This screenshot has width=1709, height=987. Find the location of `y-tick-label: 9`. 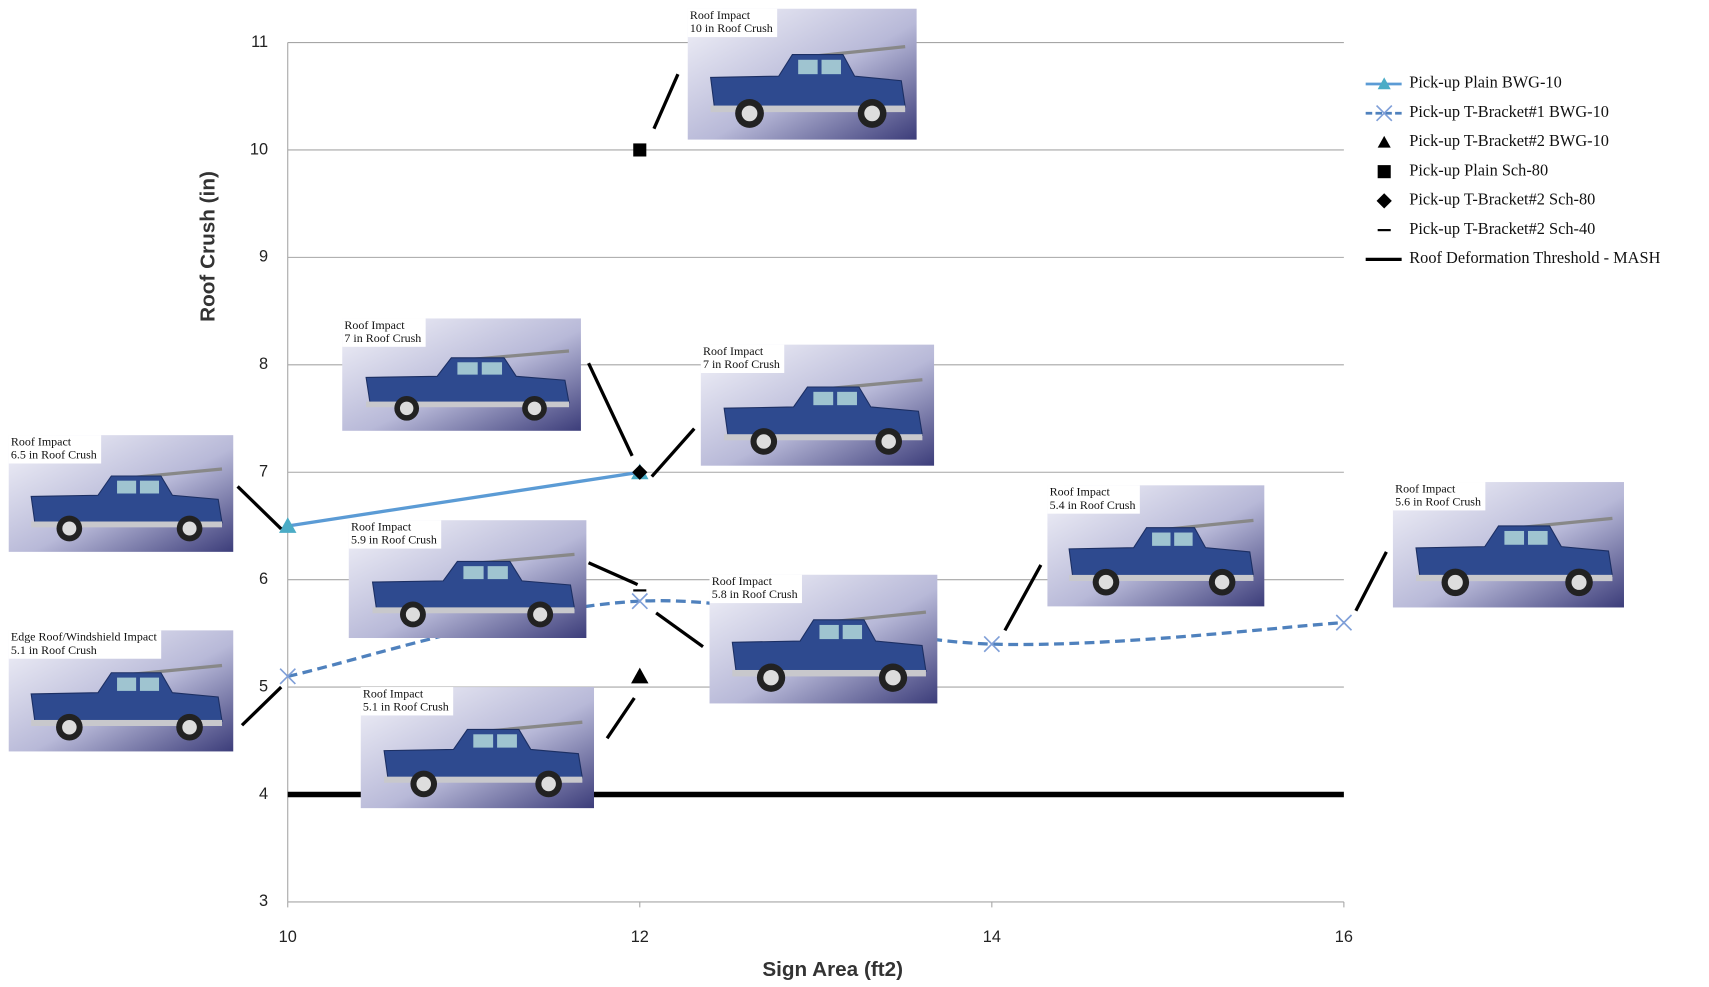

y-tick-label: 9 is located at coordinates (263, 257).